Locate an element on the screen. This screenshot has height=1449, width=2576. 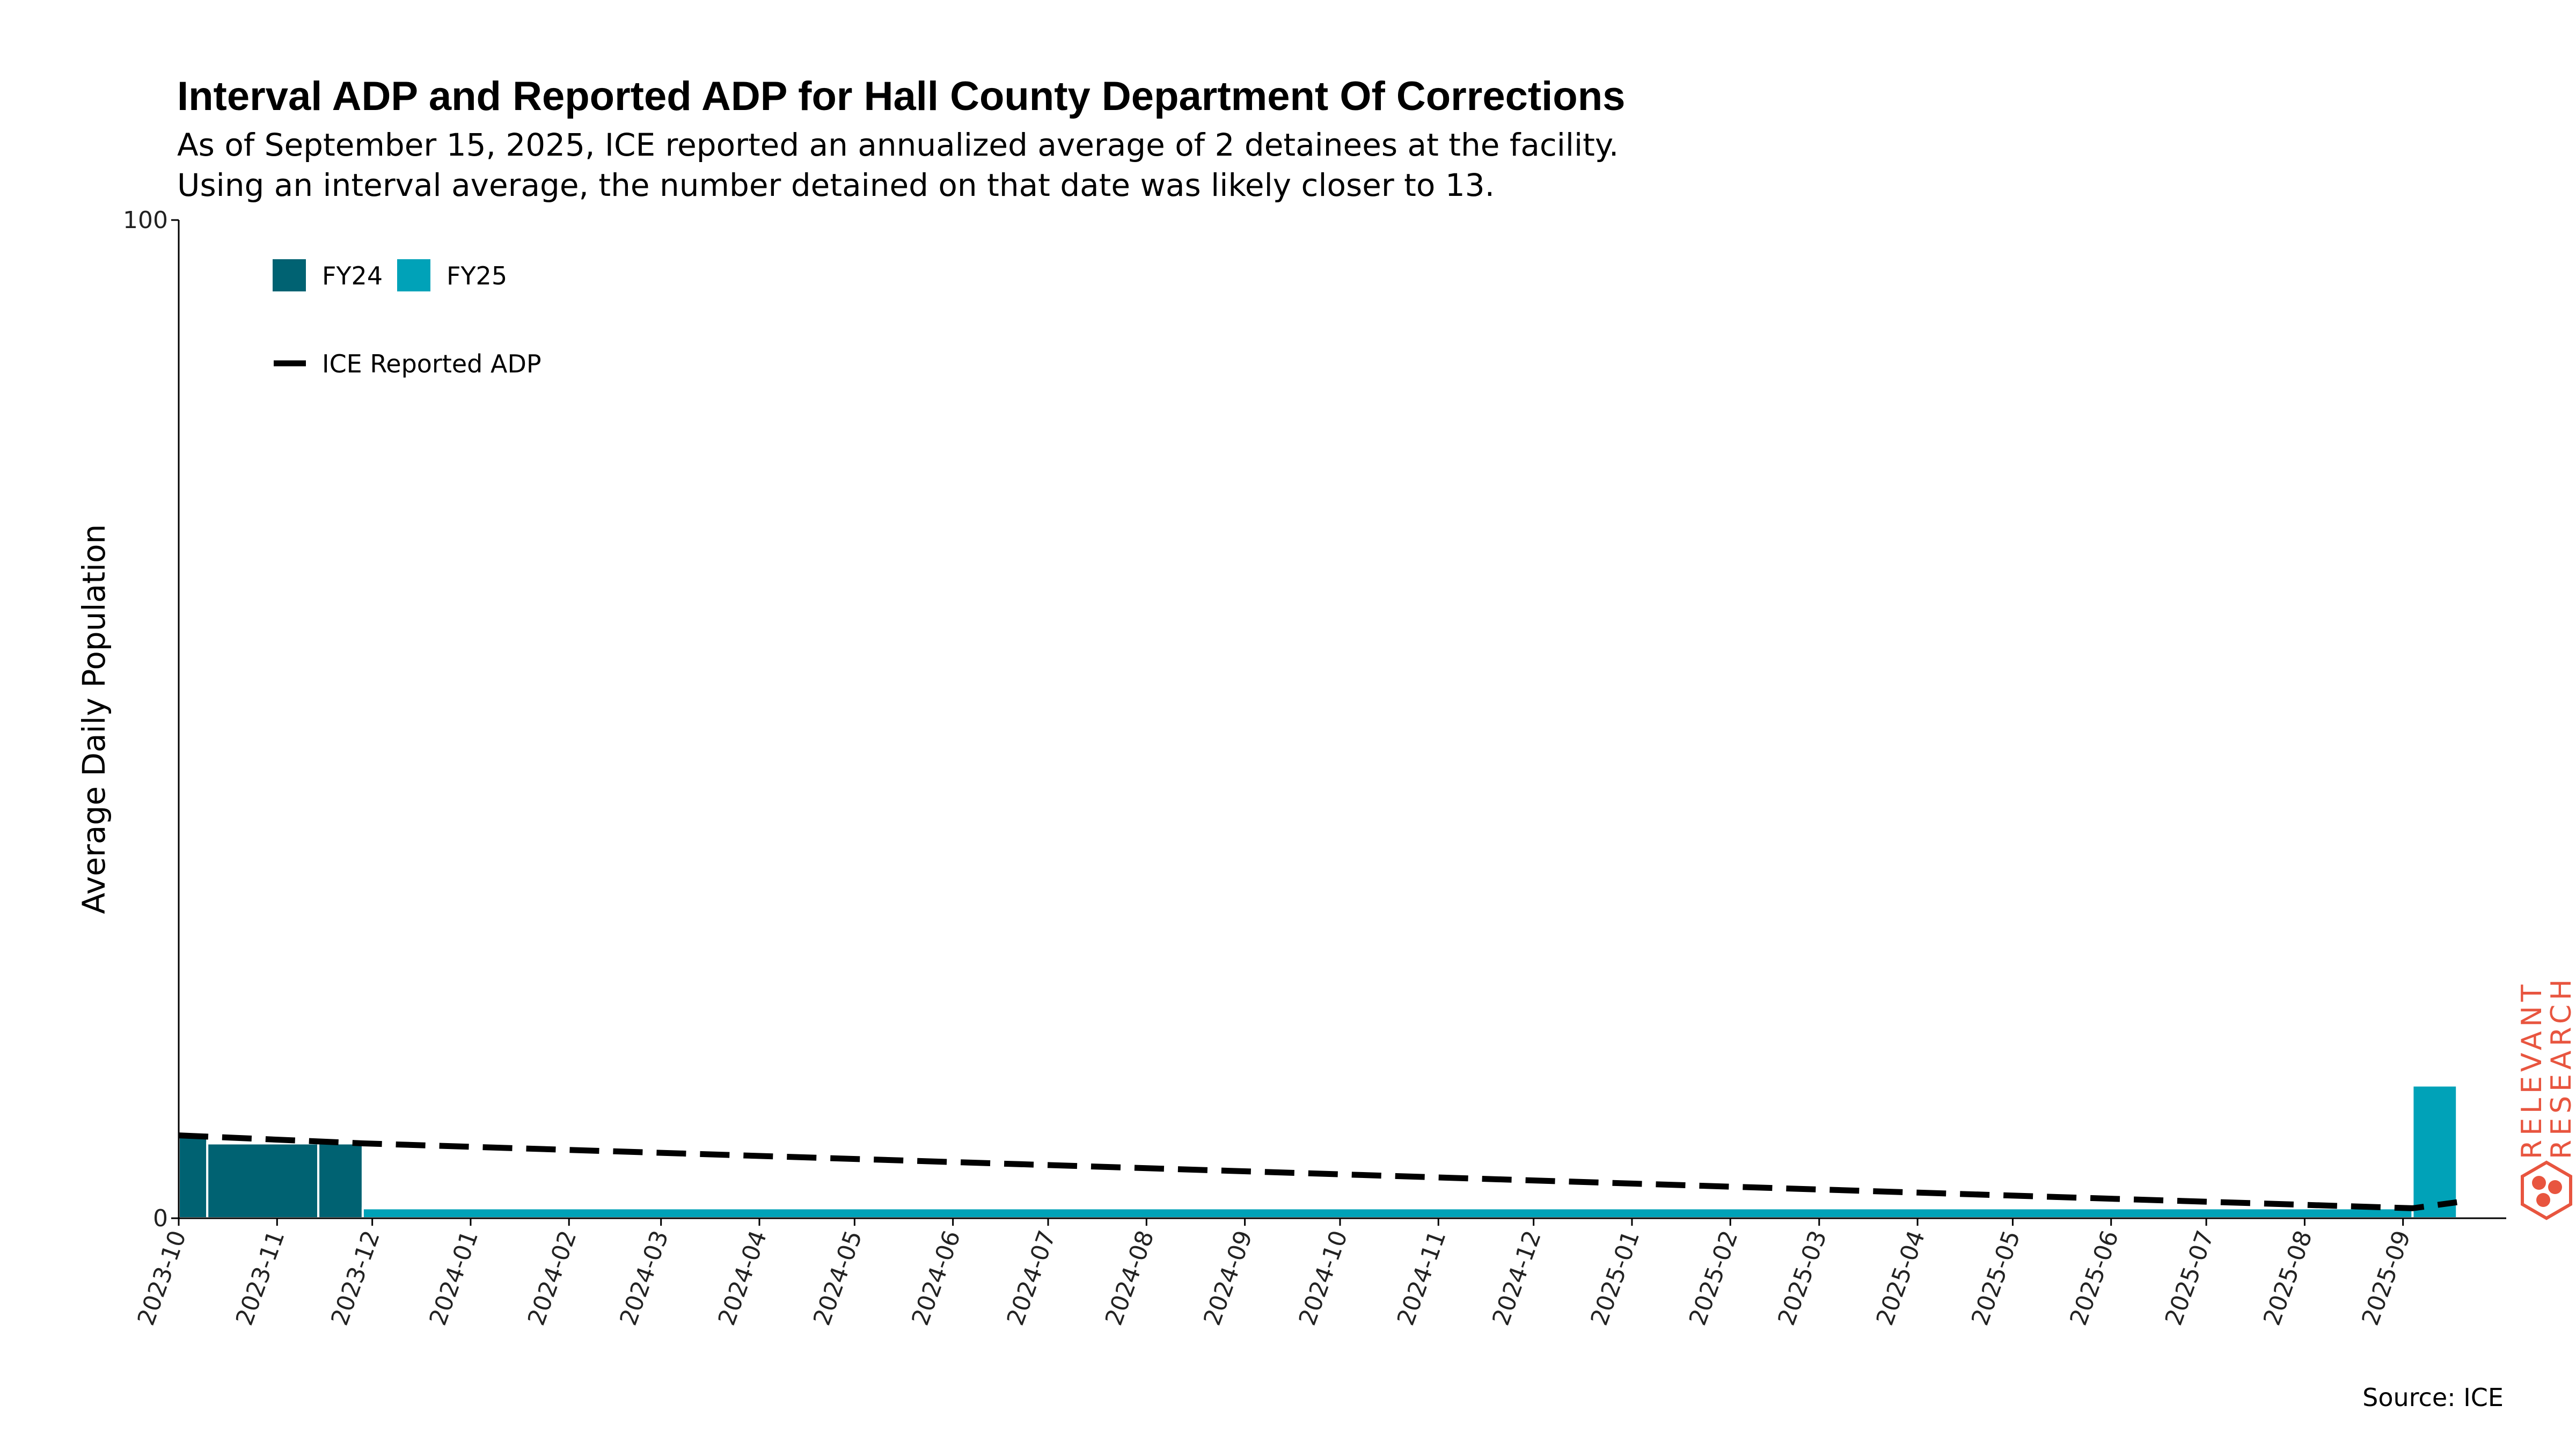
source-note: Source: ICE is located at coordinates (2433, 1397).